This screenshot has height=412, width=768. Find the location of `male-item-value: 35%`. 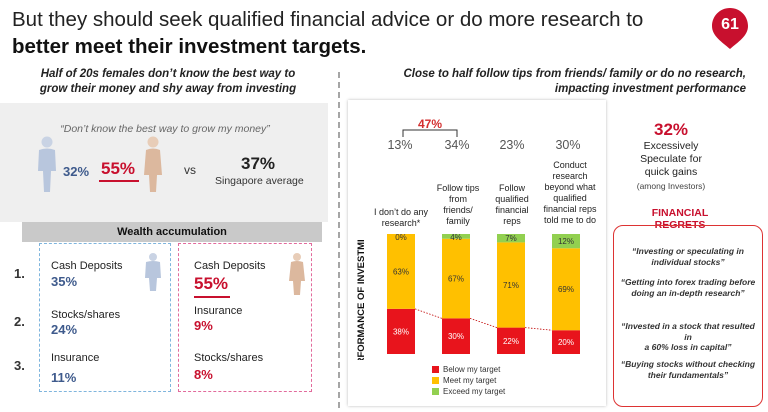

male-item-value: 35% is located at coordinates (64, 281).